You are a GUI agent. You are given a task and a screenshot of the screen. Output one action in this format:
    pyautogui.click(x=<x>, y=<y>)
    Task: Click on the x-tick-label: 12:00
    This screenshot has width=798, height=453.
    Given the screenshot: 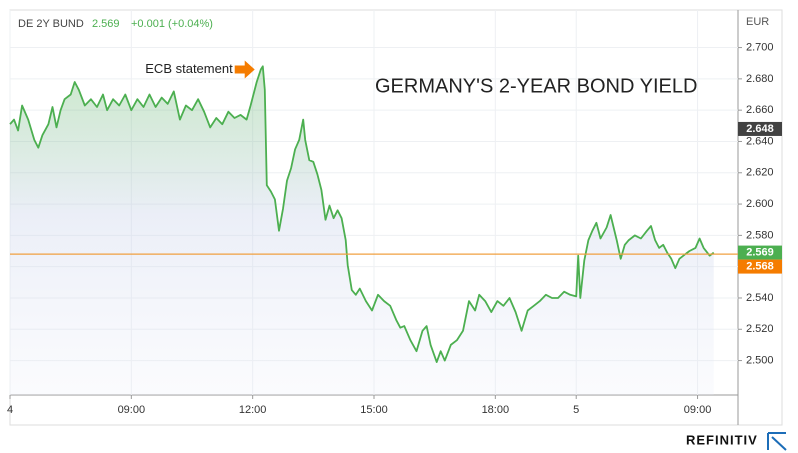 What is the action you would take?
    pyautogui.click(x=253, y=410)
    